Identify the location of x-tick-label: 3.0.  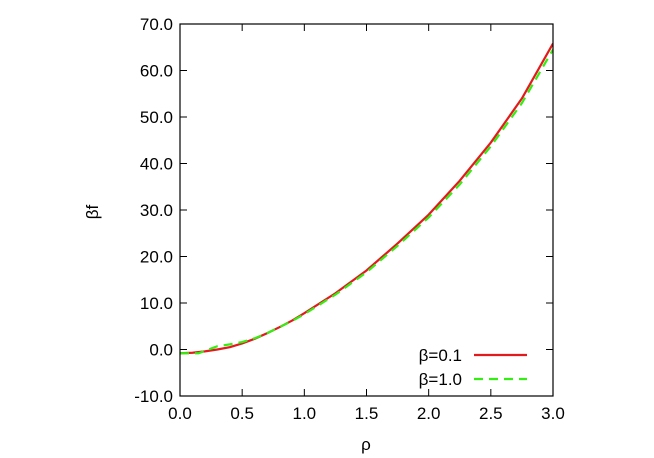
(553, 413).